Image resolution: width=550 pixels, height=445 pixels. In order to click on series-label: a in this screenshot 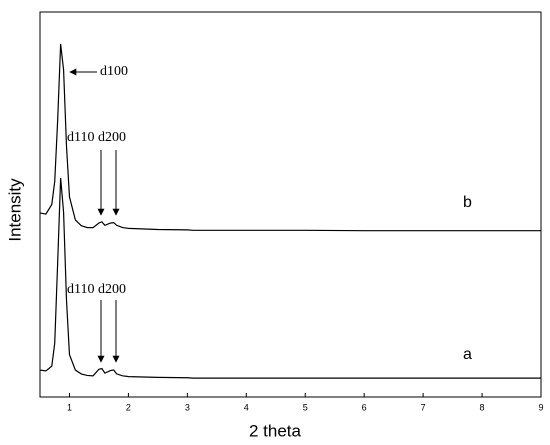, I will do `click(467, 354)`.